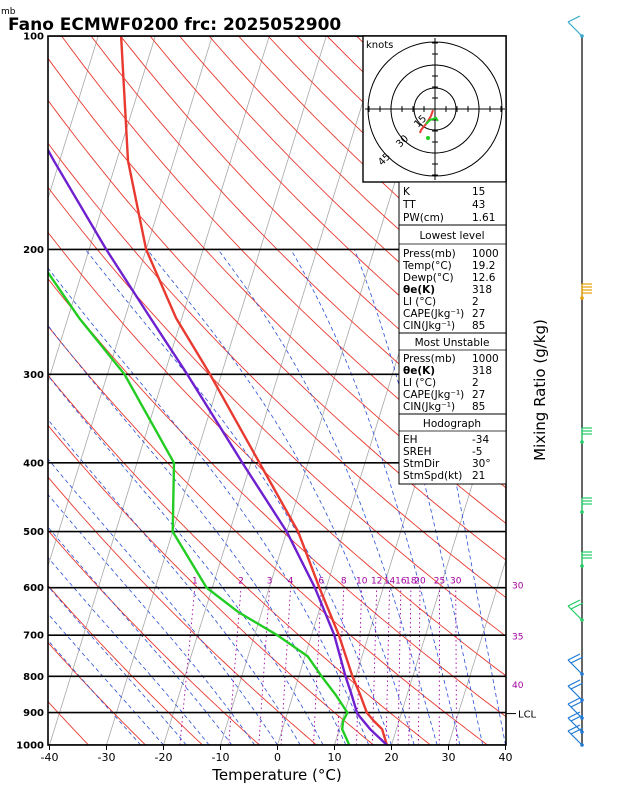  What do you see at coordinates (429, 359) in the screenshot?
I see `mu-press-label: Press(mb)` at bounding box center [429, 359].